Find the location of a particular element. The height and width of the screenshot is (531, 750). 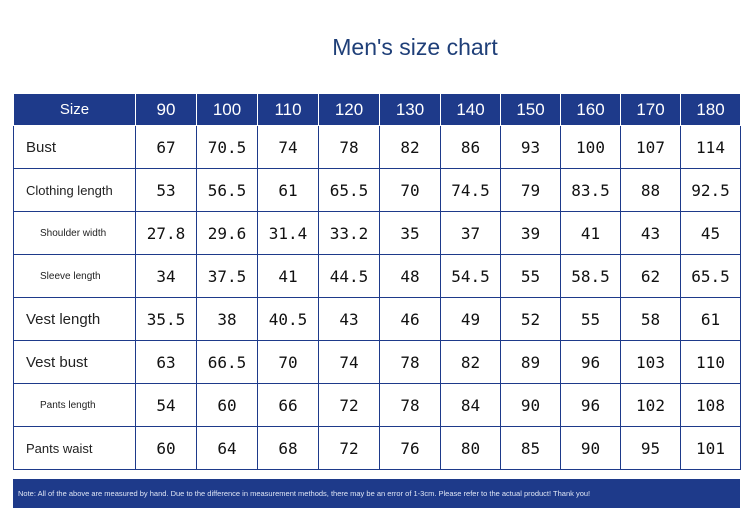

row-label: Shoulder width is located at coordinates (74, 233).